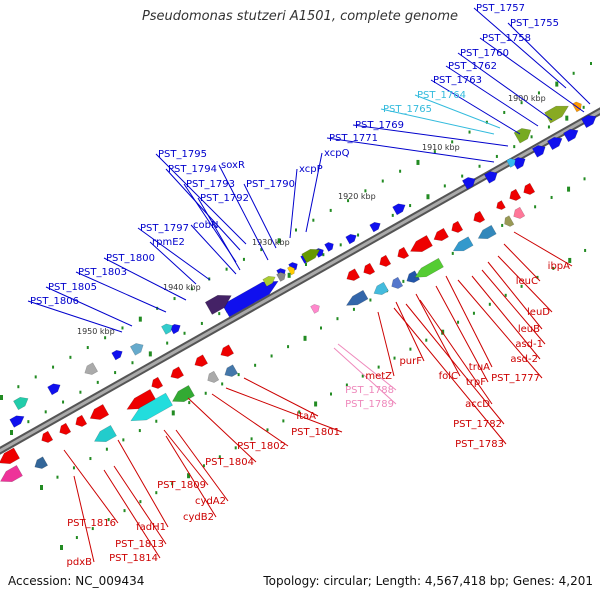 The image size is (600, 600). Describe the element at coordinates (315, 432) in the screenshot. I see `gene-label-pst-1801: PST_1801` at that location.